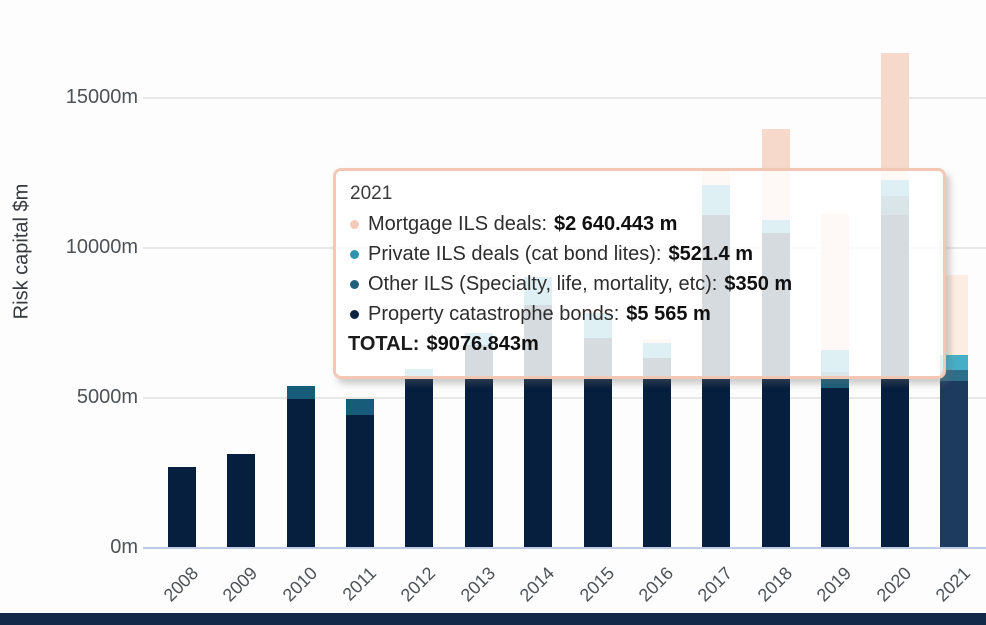 Image resolution: width=986 pixels, height=625 pixels. What do you see at coordinates (300, 392) in the screenshot?
I see `bar-2010-other-ils-specialty-life-mortality-etc` at bounding box center [300, 392].